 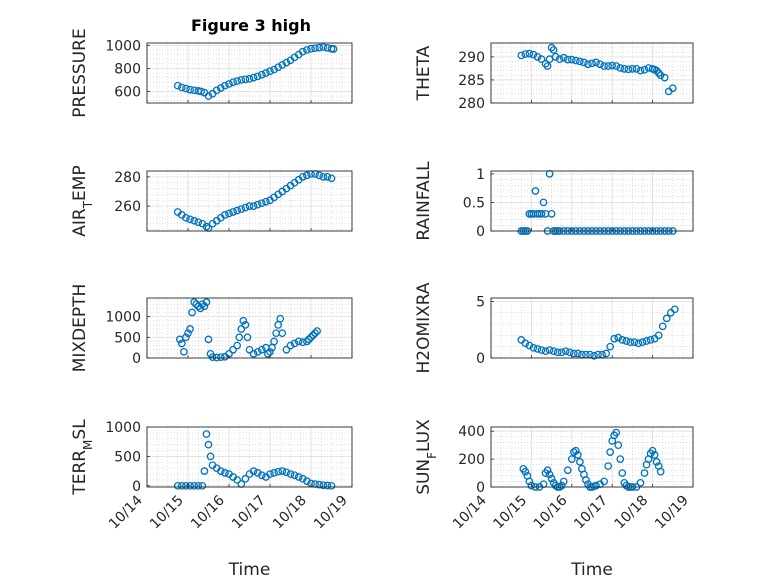 What do you see at coordinates (82, 457) in the screenshot?
I see `y-axis-label: TERRMSL` at bounding box center [82, 457].